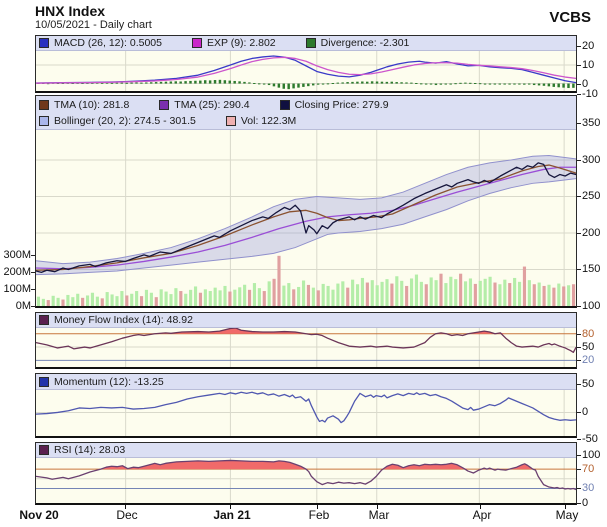 Image resolution: width=607 pixels, height=527 pixels. What do you see at coordinates (241, 43) in the screenshot?
I see `legend-label: EXP (9): 2.802` at bounding box center [241, 43].